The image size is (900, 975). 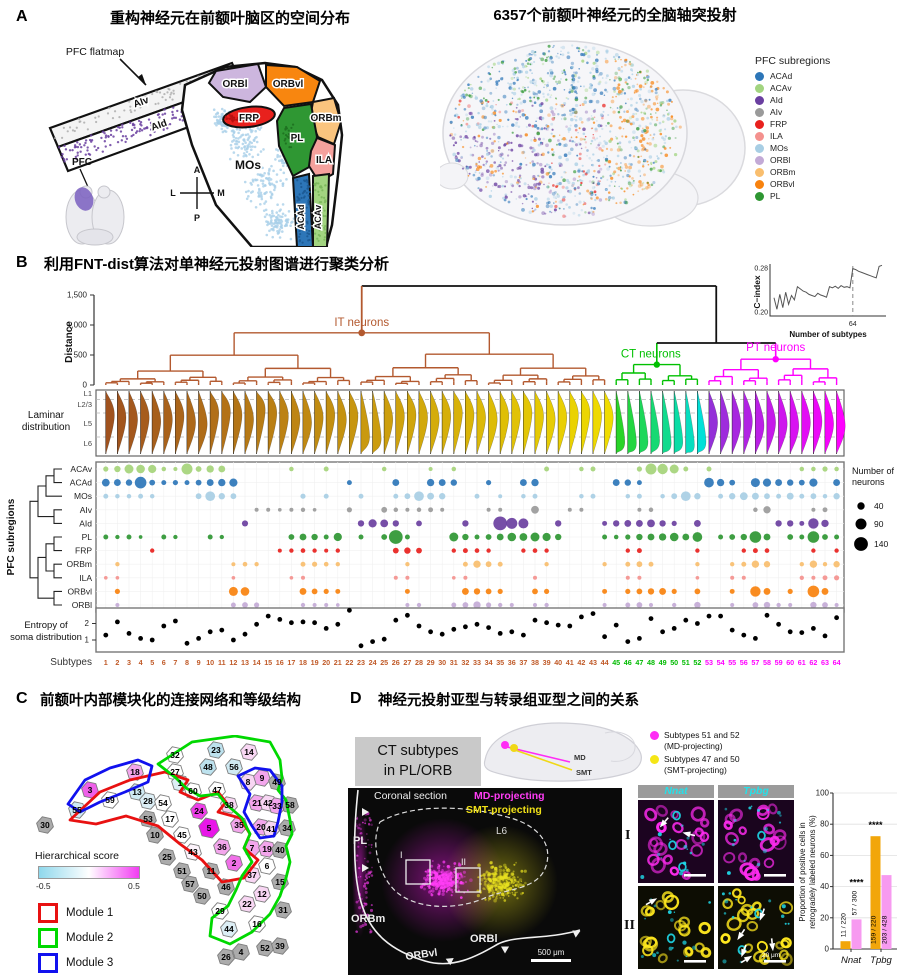 I want to click on micro-scalebar, so click(x=695, y=961).